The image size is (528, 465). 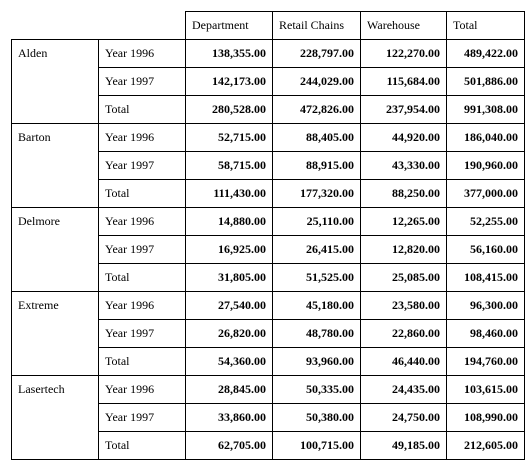 What do you see at coordinates (485, 81) in the screenshot?
I see `value-cell: 501,886.00` at bounding box center [485, 81].